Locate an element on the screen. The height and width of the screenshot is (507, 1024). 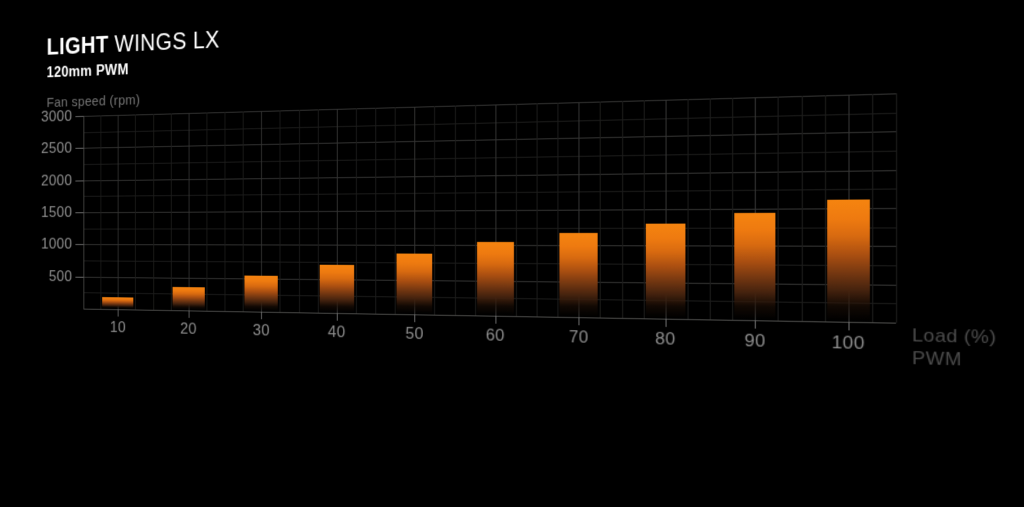
x-tick-label: 70 is located at coordinates (578, 337).